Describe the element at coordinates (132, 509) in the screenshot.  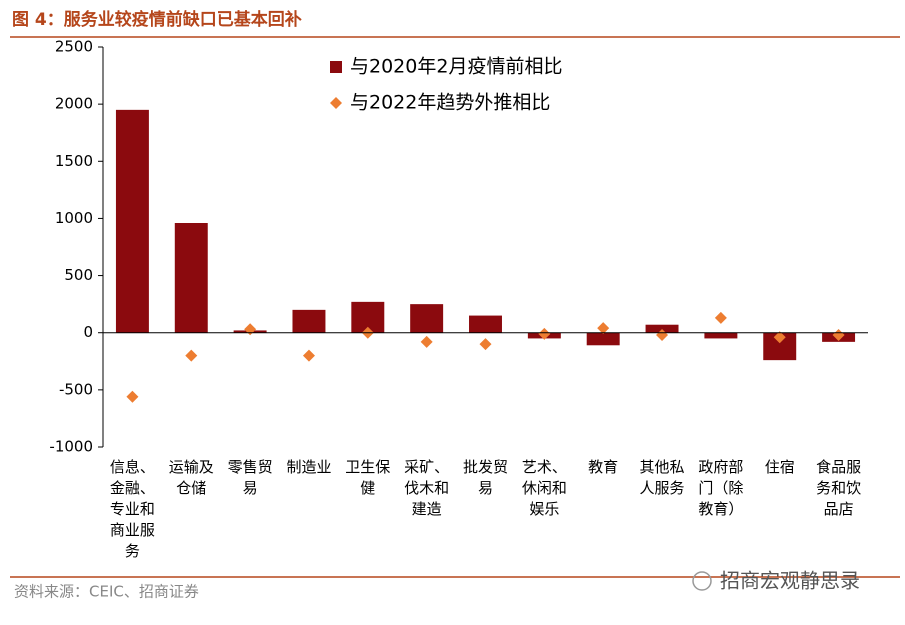
I see `x-tick-label: 信息、金融、专业和商业服务` at that location.